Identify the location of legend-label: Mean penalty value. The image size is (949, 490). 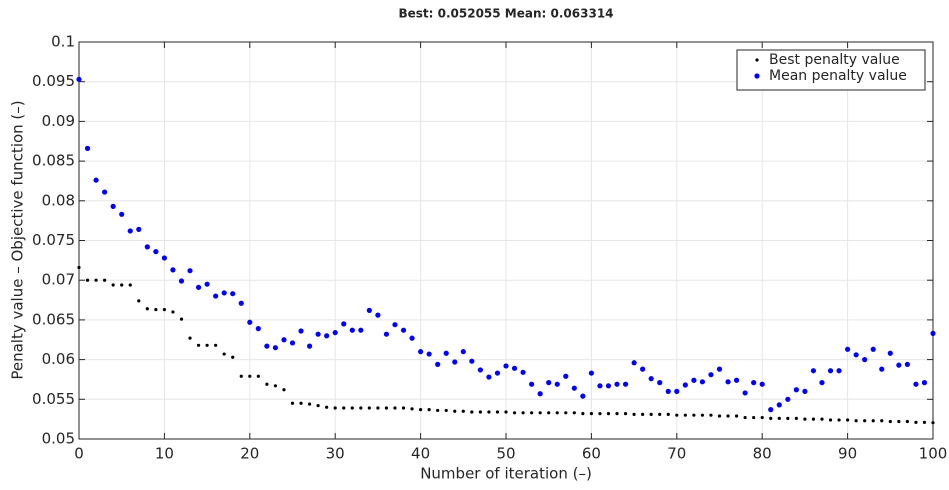
(838, 76).